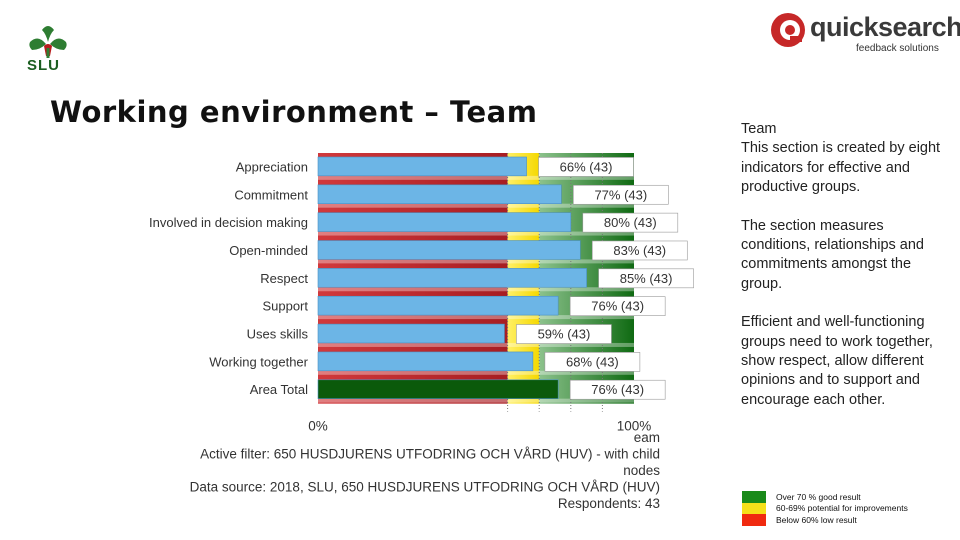  Describe the element at coordinates (258, 361) in the screenshot. I see `category-label: Working together` at that location.